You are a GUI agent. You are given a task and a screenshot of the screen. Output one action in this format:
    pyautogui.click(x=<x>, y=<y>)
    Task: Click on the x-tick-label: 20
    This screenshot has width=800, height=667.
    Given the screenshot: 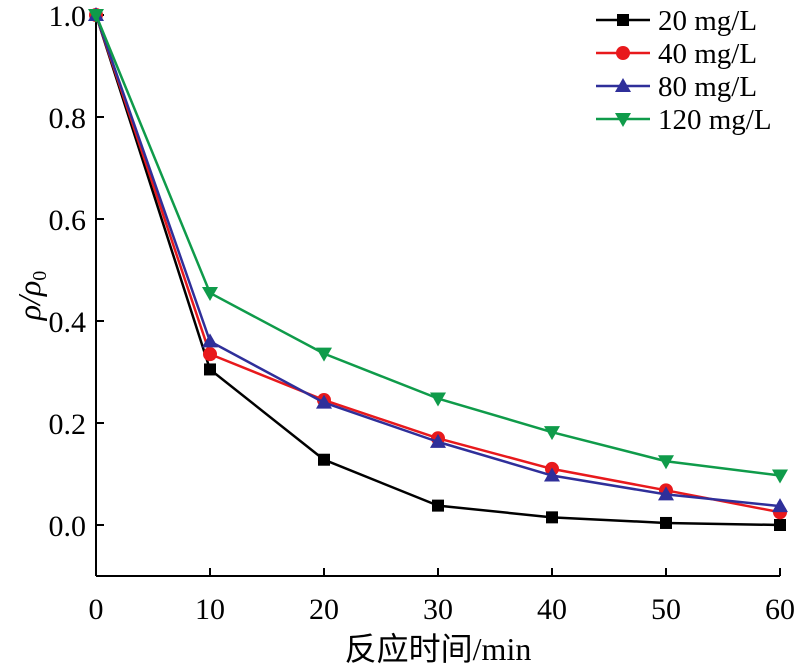 What is the action you would take?
    pyautogui.click(x=324, y=609)
    